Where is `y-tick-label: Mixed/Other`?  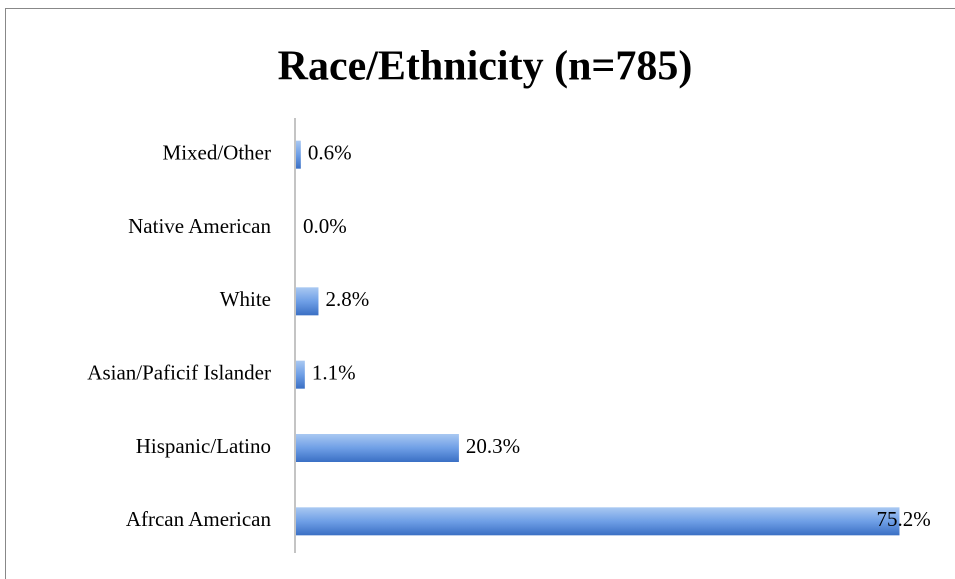 y-tick-label: Mixed/Other is located at coordinates (217, 152).